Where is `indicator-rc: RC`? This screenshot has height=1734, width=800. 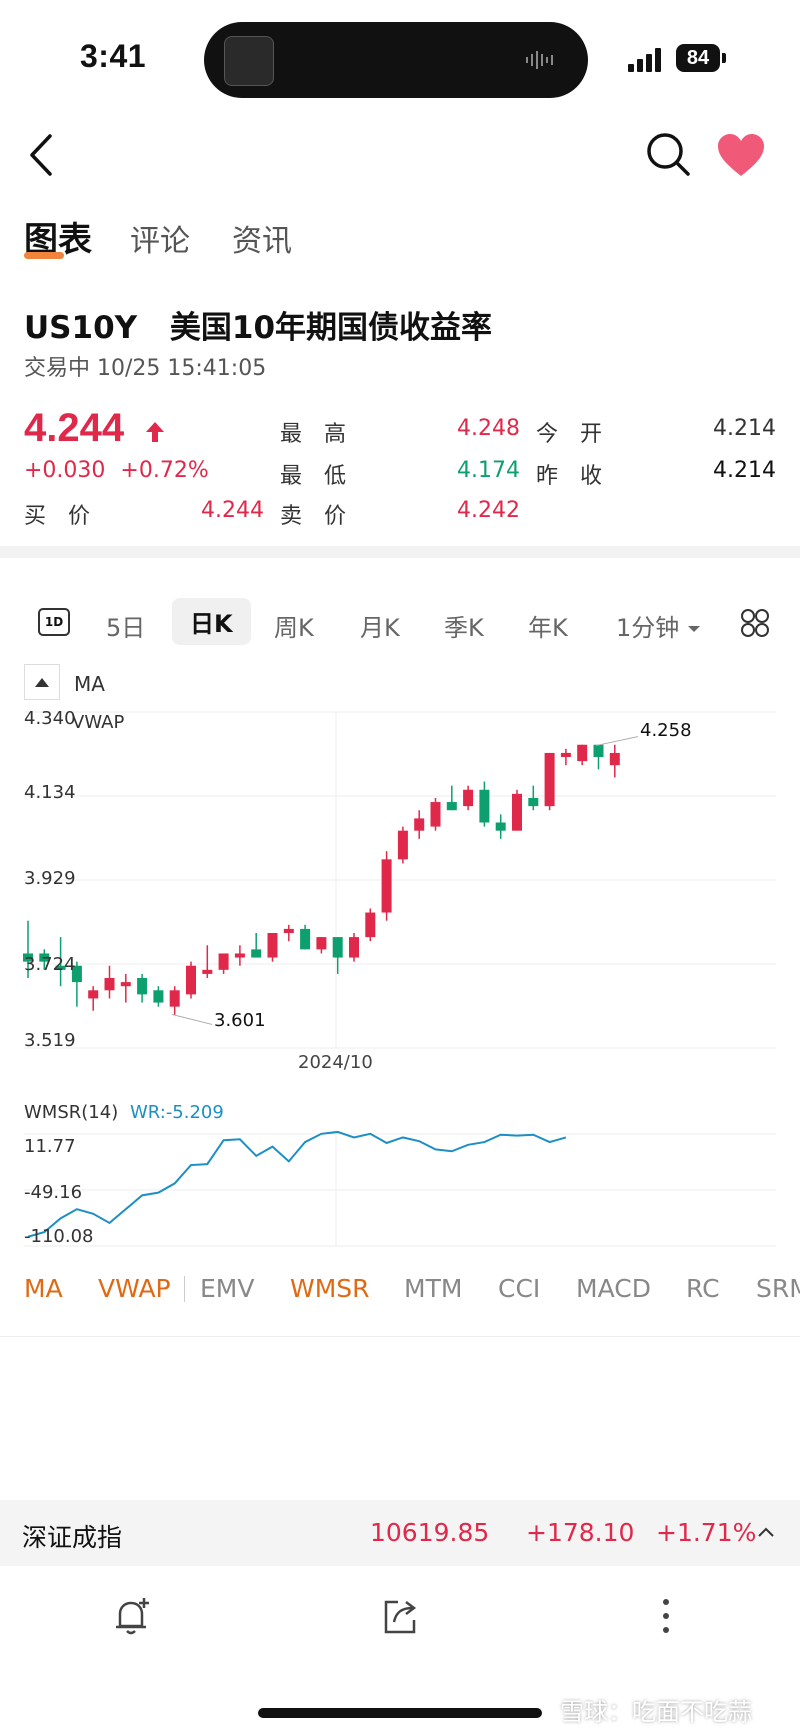
indicator-rc: RC is located at coordinates (703, 1288).